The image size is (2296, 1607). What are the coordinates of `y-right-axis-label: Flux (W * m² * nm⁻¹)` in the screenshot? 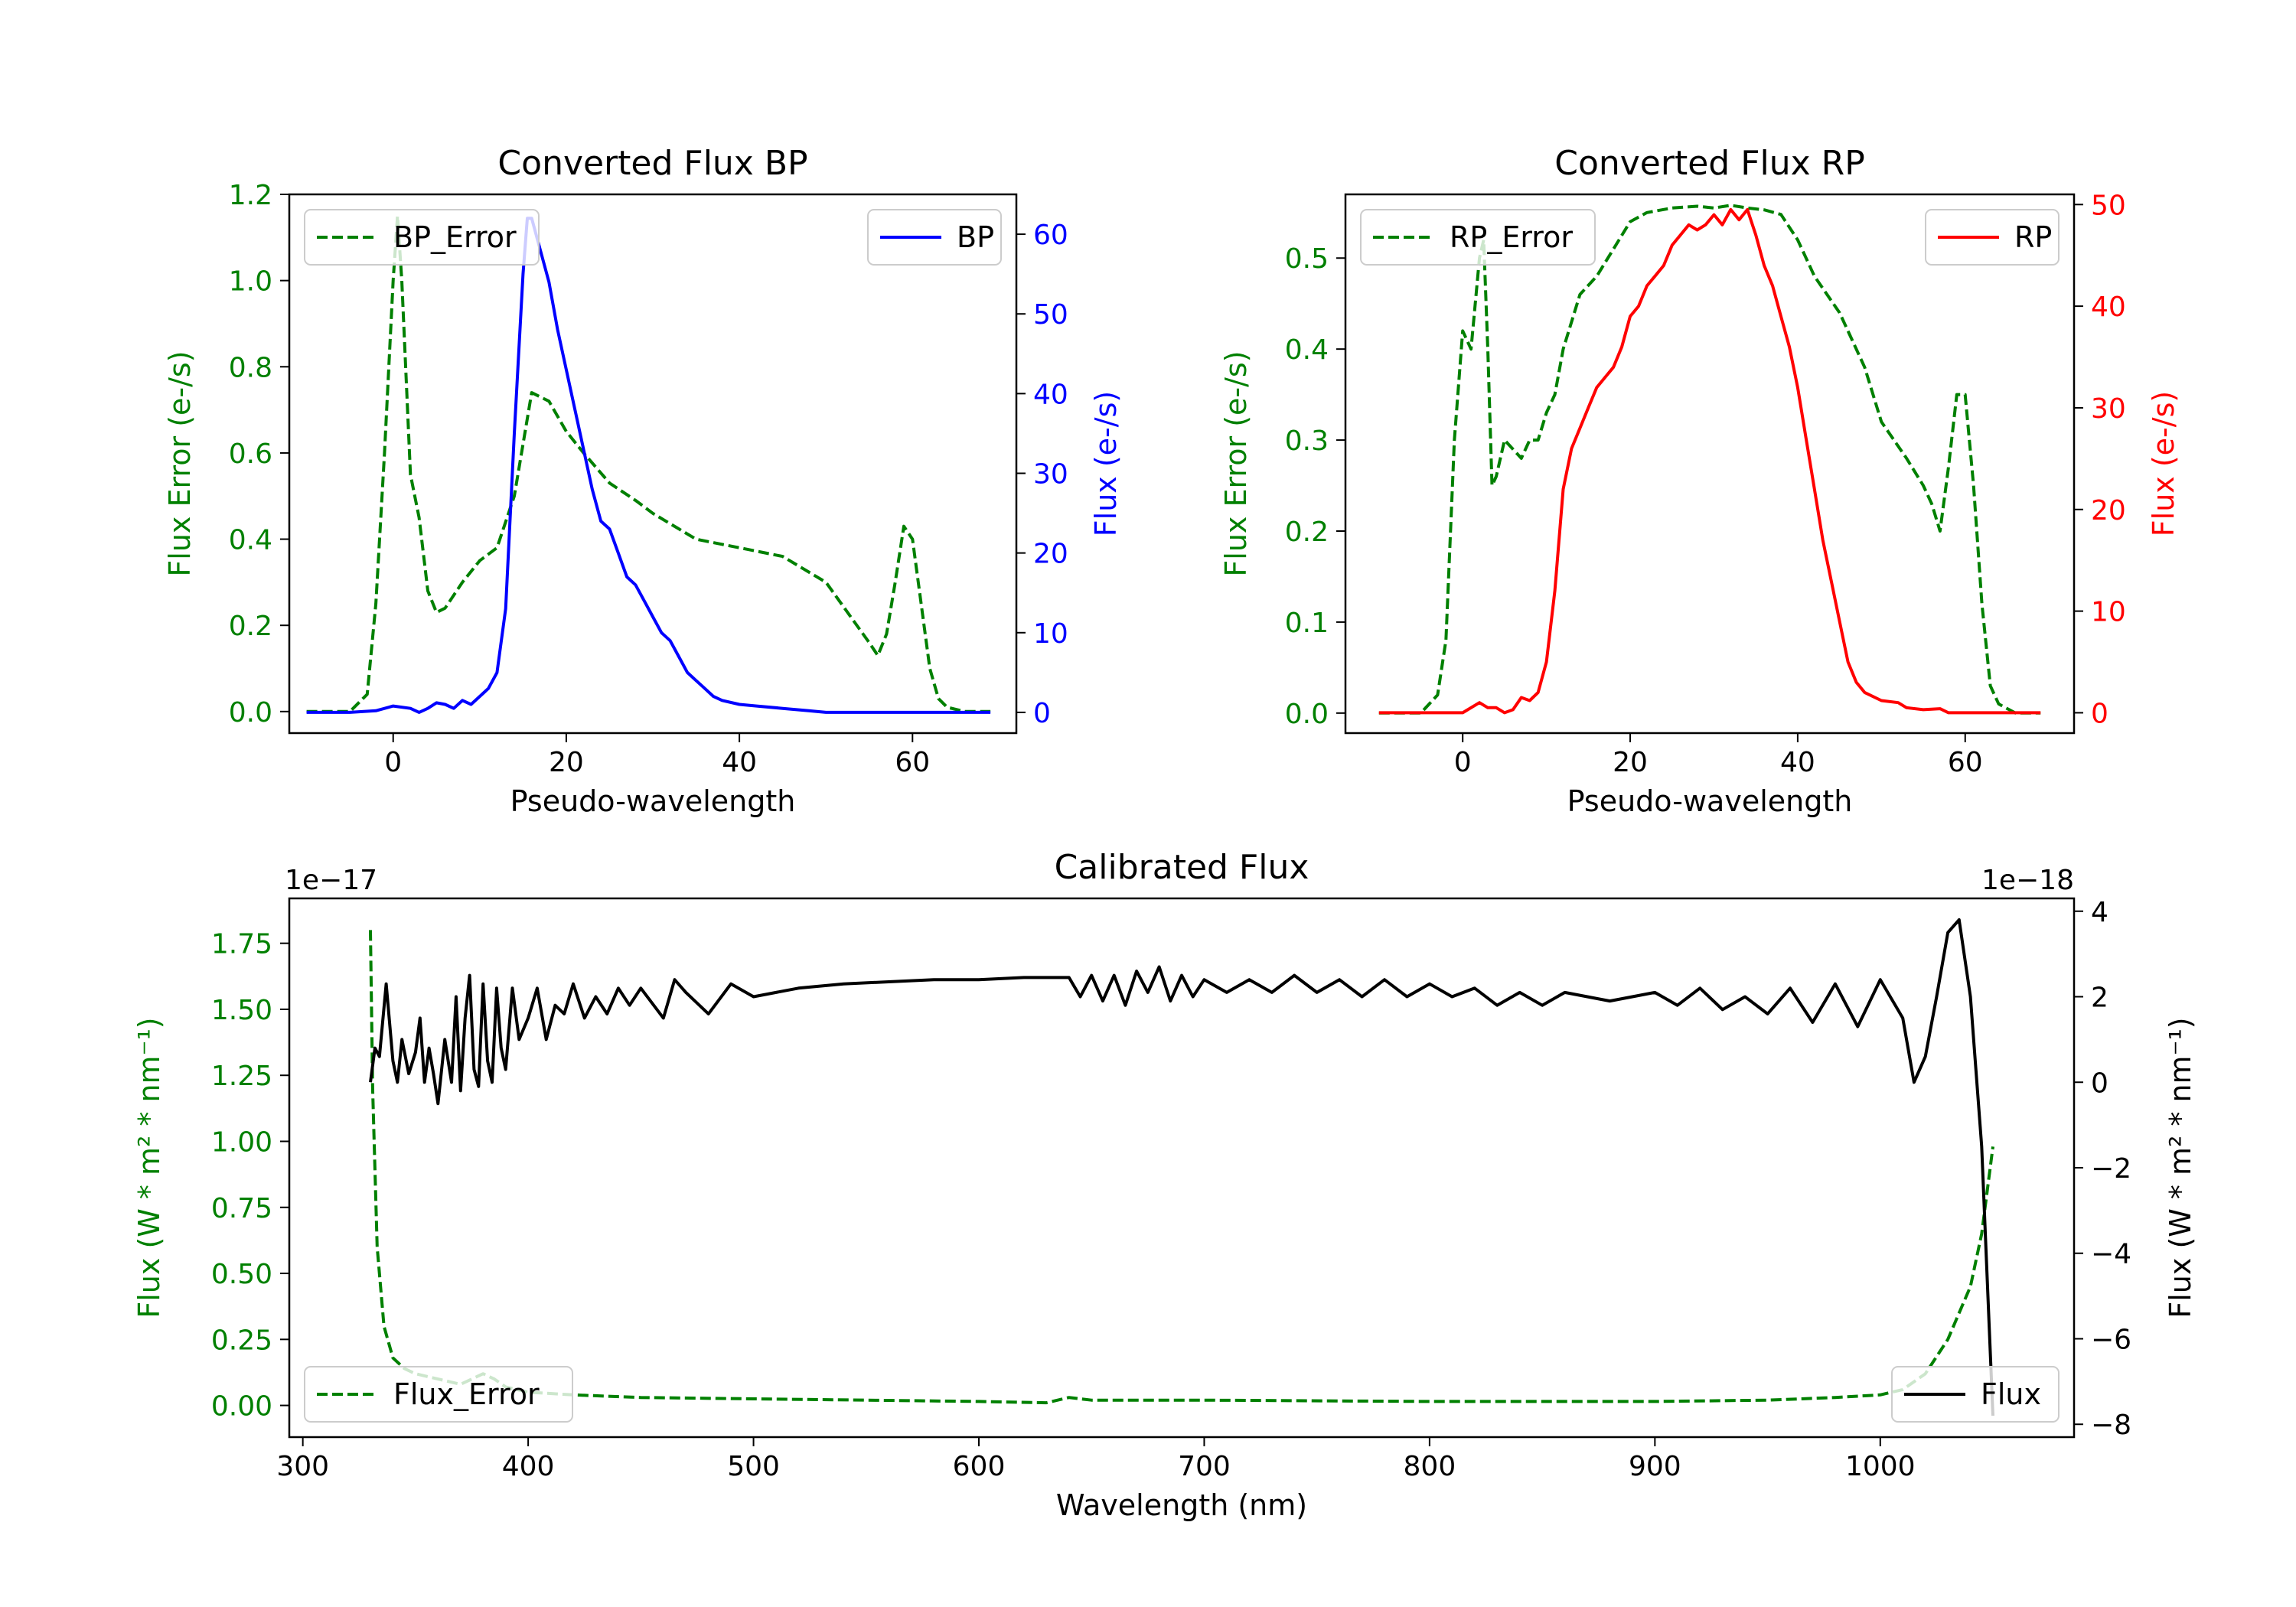 It's located at (2180, 1167).